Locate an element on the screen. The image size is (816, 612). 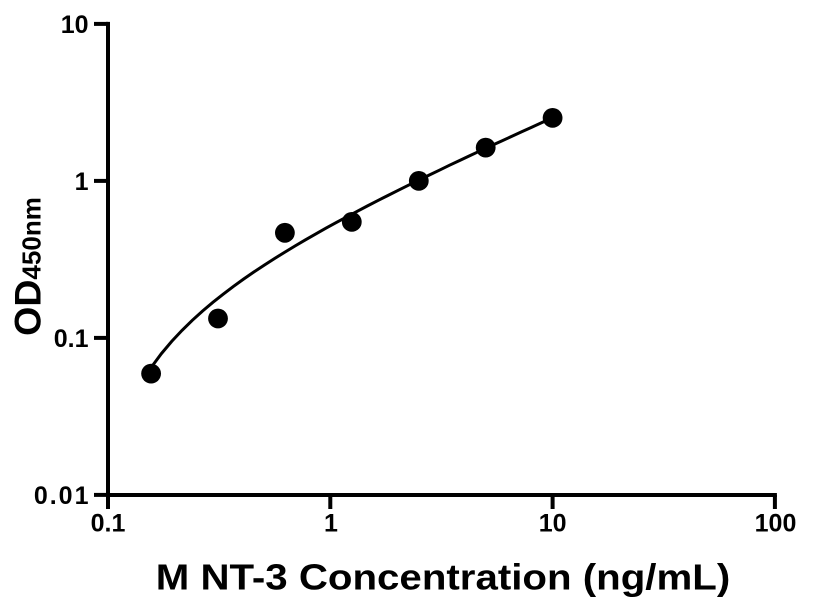
svg-text: M NT-3 Concentration (ng/mL) is located at coordinates (443, 577).